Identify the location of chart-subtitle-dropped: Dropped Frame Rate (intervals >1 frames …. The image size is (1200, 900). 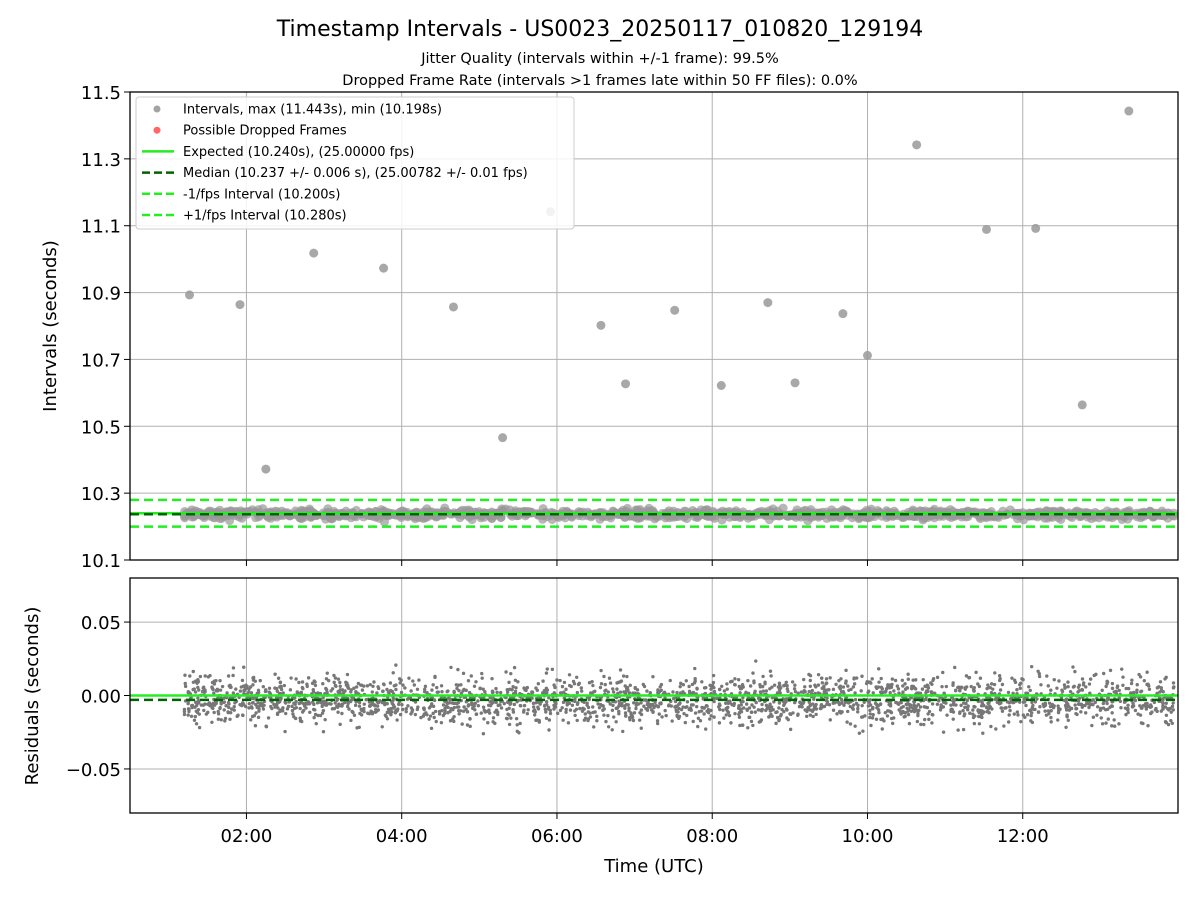
(599, 81).